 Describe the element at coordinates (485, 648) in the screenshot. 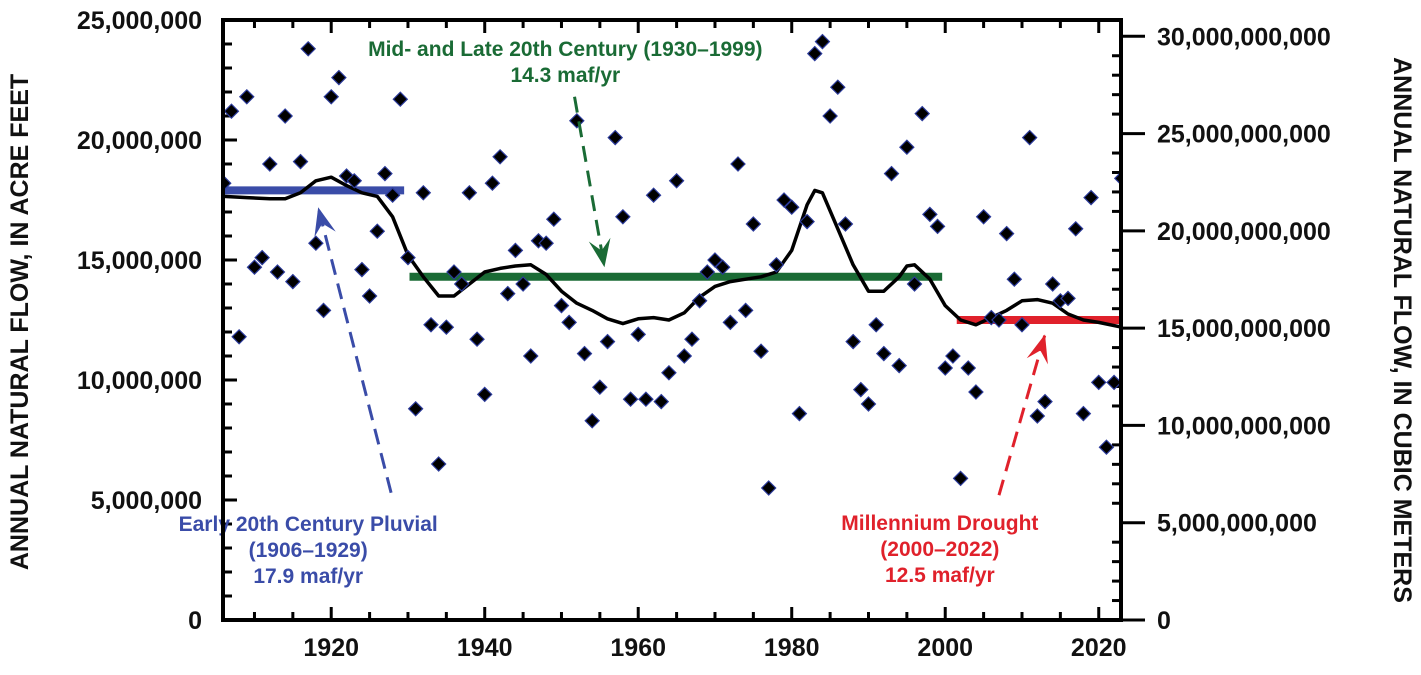

I see `x-tick-label: 1940` at that location.